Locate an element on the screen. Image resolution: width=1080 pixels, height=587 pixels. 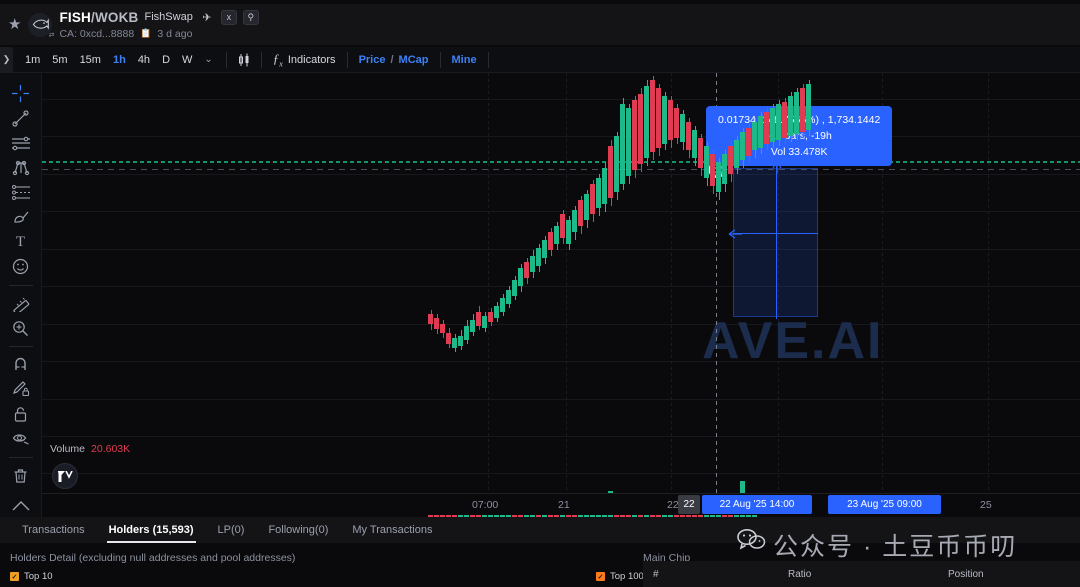
timeframe-5m: 5m is located at coordinates (60, 59).